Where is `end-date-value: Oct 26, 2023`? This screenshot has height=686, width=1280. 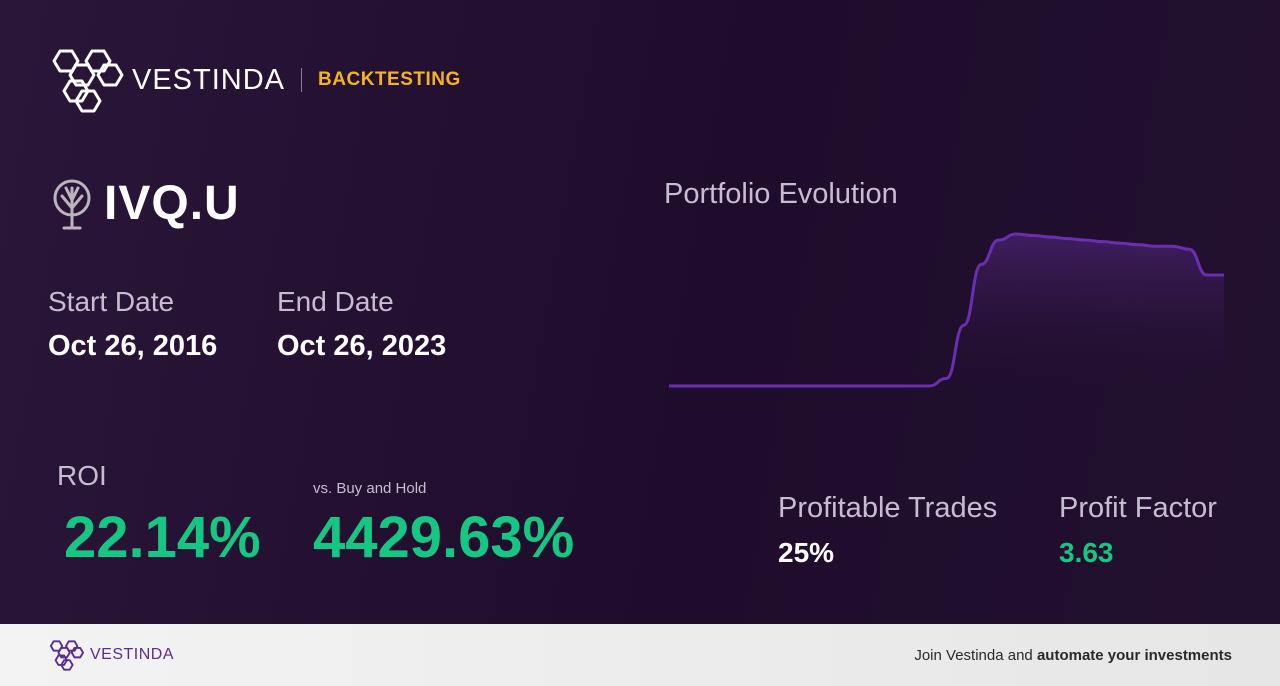
end-date-value: Oct 26, 2023 is located at coordinates (362, 346).